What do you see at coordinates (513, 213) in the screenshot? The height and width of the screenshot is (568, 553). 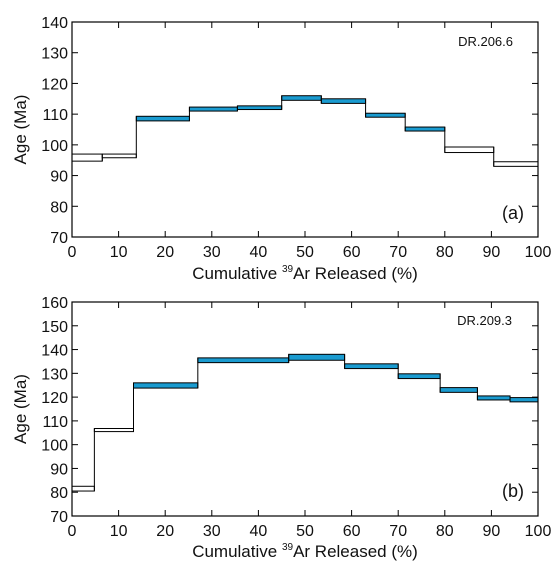 I see `panel-label: (a)` at bounding box center [513, 213].